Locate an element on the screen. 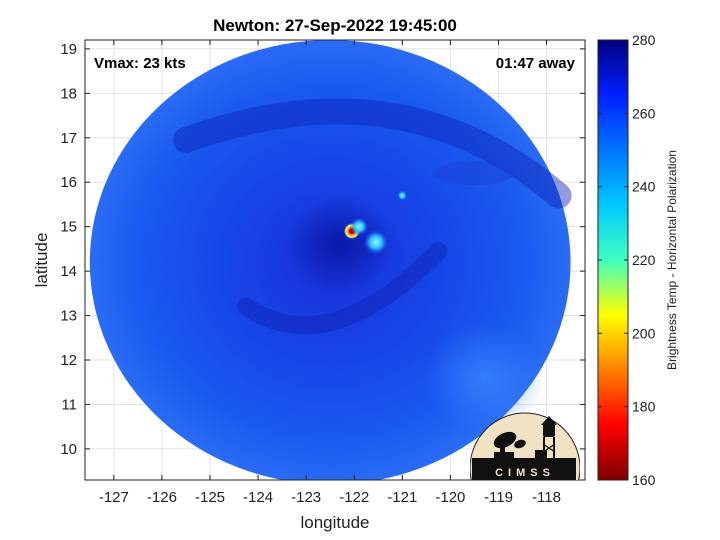 The height and width of the screenshot is (540, 720). y-tick-label: 12 is located at coordinates (68, 360).